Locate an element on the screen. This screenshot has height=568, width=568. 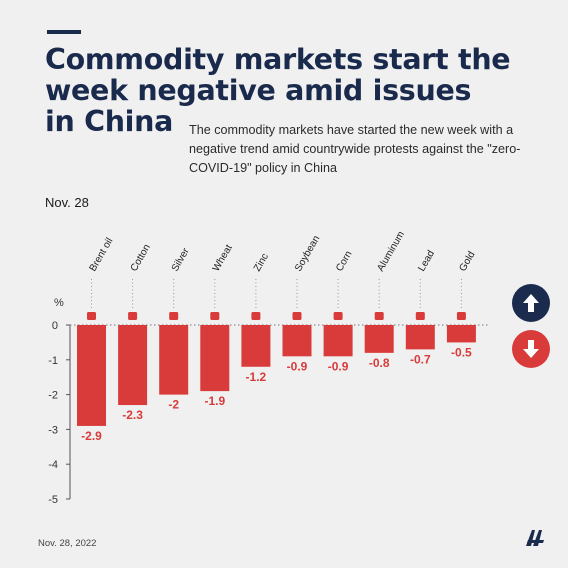
y-axis-label: % is located at coordinates (59, 303).